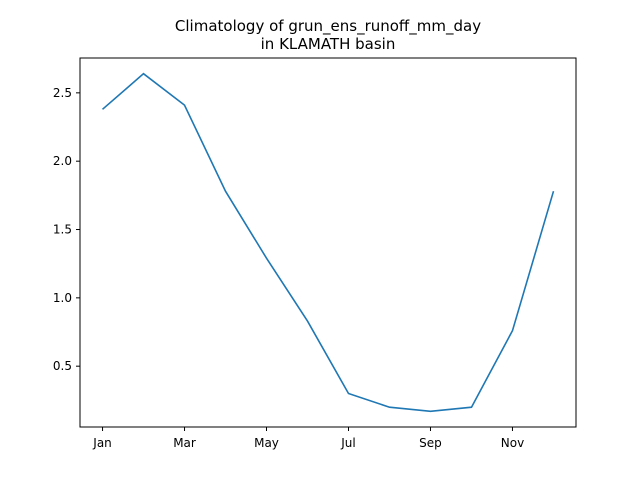  Describe the element at coordinates (328, 26) in the screenshot. I see `chart-title-line-1: Climatology of grun_ens_runoff_mm_day` at that location.